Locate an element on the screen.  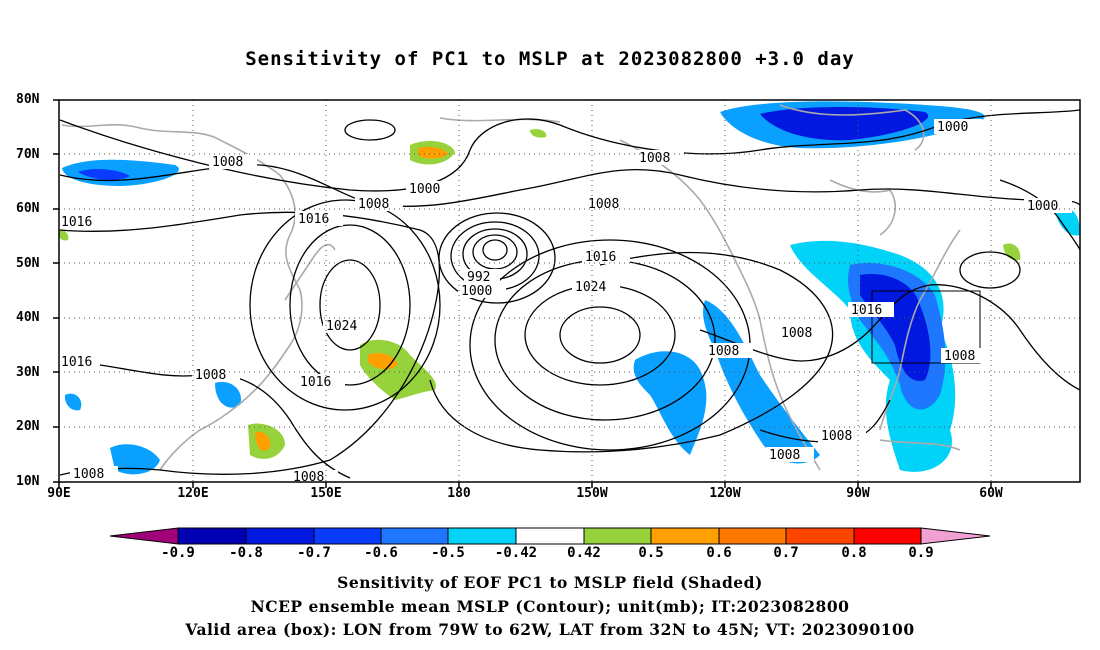
shade-positive-kamchatka-core is located at coordinates (433, 152).